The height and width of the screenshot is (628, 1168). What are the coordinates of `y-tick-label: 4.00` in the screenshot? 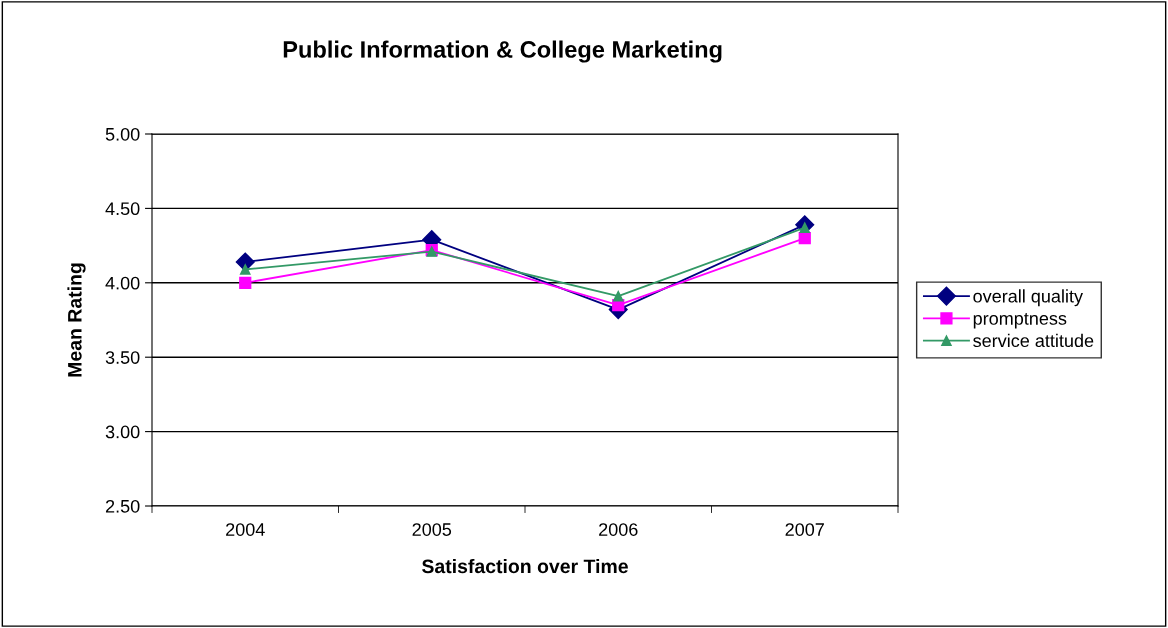 It's located at (122, 283).